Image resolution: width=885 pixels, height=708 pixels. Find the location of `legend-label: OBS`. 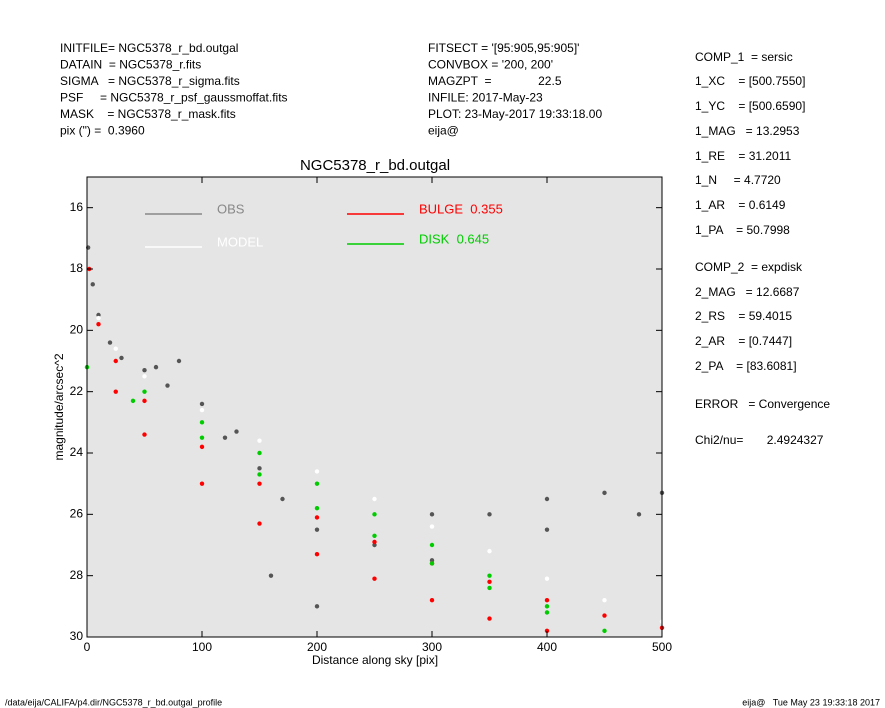

legend-label: OBS is located at coordinates (231, 208).